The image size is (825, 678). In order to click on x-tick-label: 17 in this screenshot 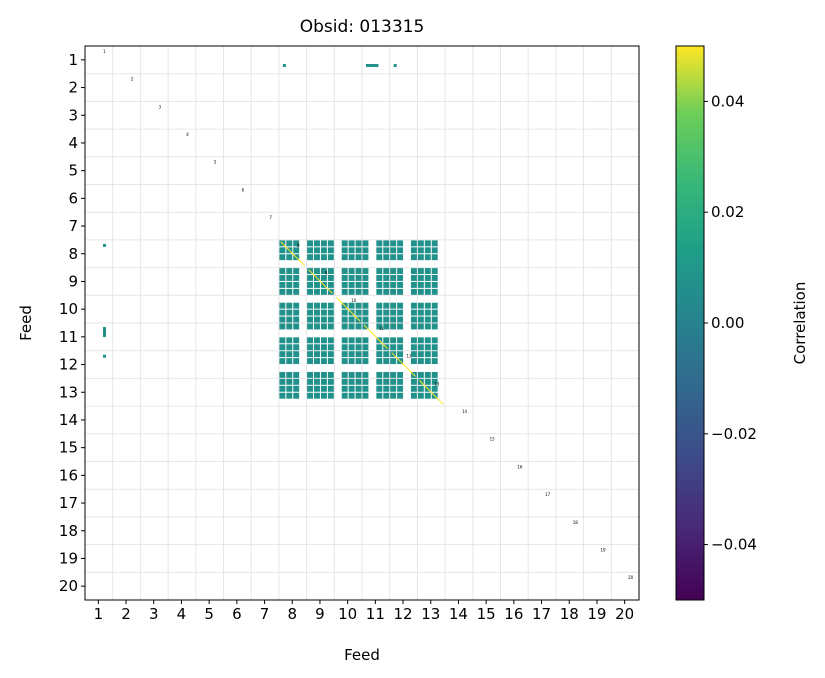, I will do `click(541, 614)`.